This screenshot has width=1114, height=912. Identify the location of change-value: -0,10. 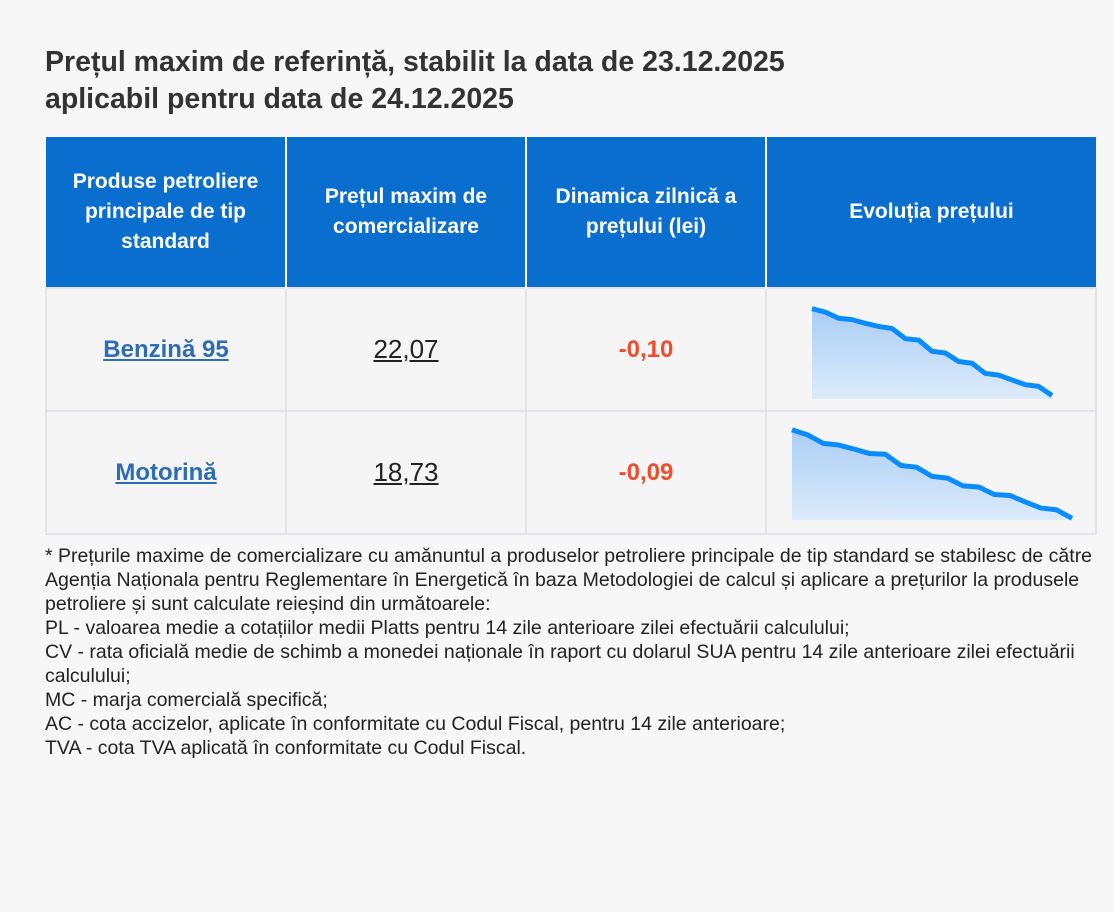
(646, 349).